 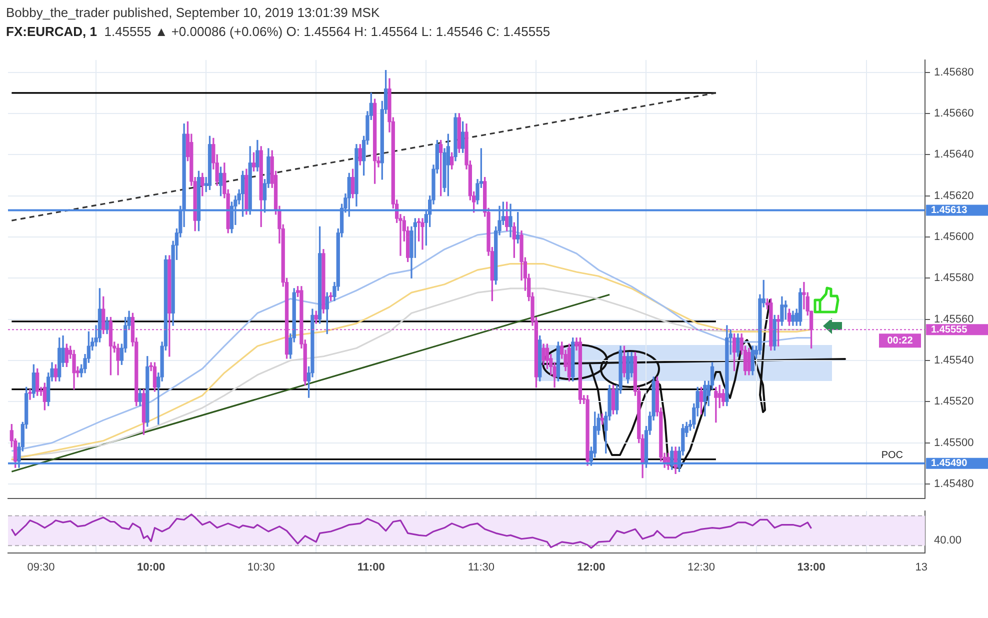 What do you see at coordinates (811, 568) in the screenshot?
I see `x-tick-label: 13:00` at bounding box center [811, 568].